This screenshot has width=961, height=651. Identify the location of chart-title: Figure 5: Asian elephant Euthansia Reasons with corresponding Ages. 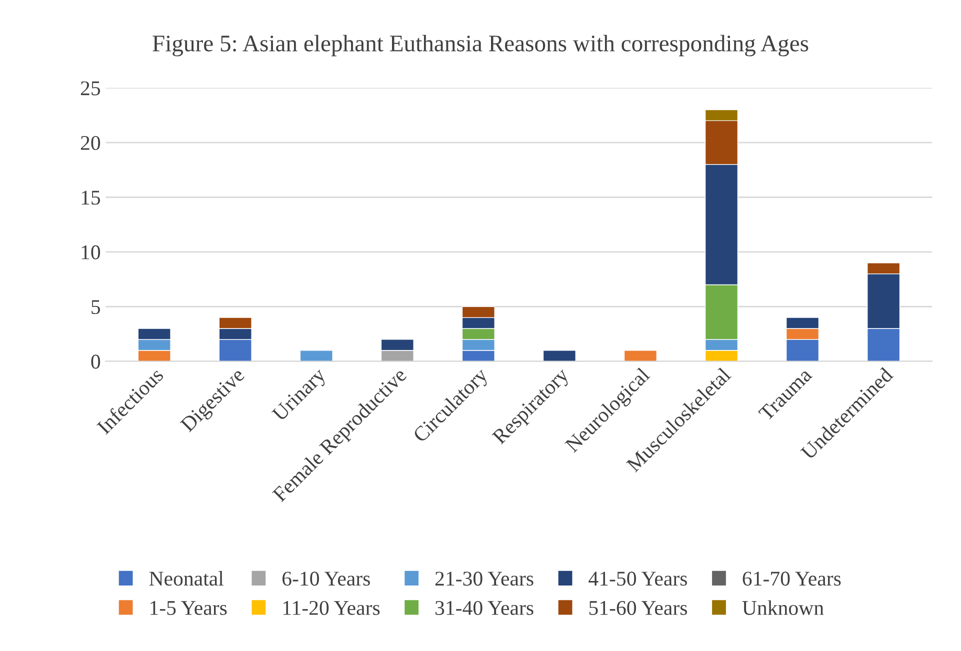
(480, 45).